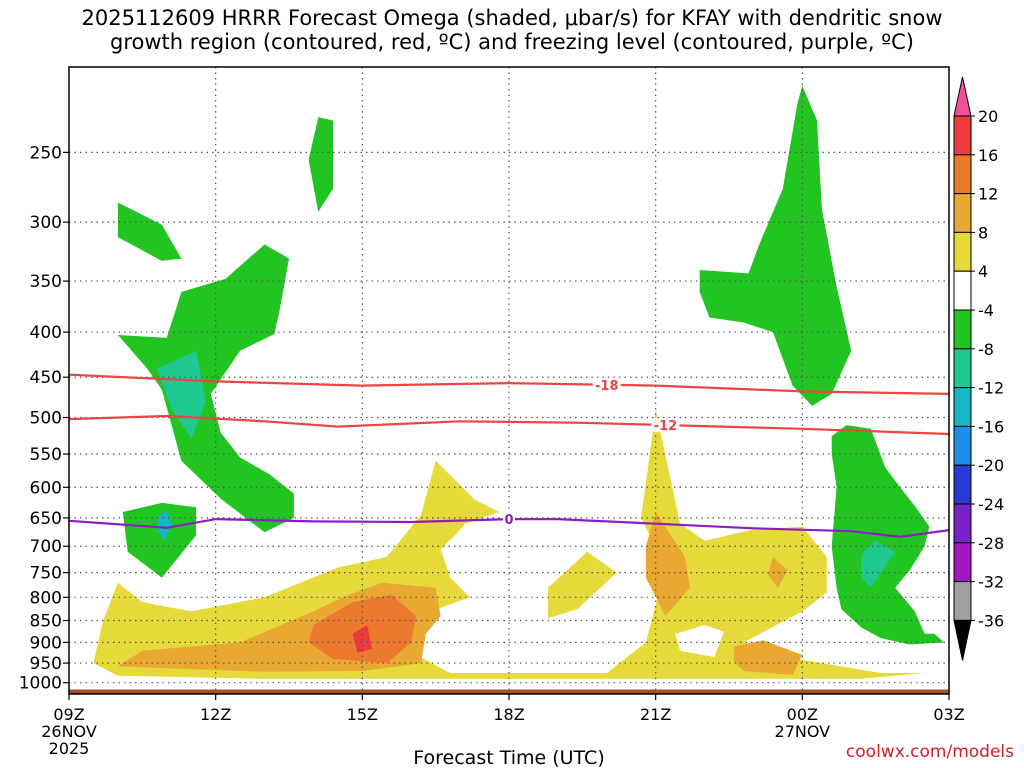  Describe the element at coordinates (46, 622) in the screenshot. I see `y-tick-label-850: 850` at that location.